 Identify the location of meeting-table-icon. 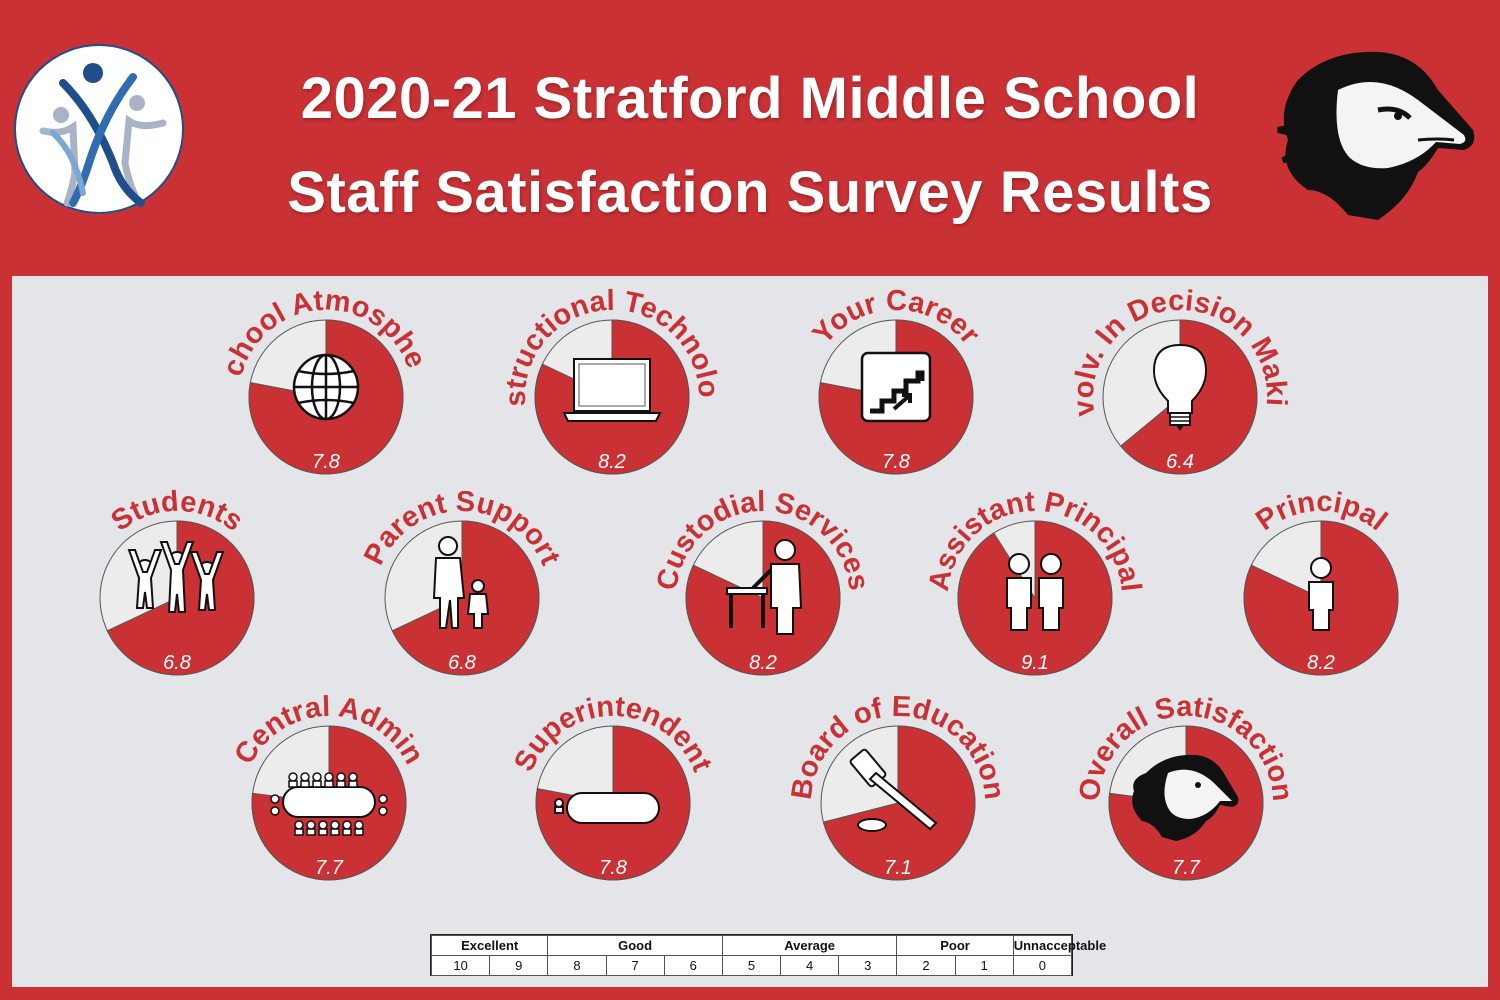
(607, 808).